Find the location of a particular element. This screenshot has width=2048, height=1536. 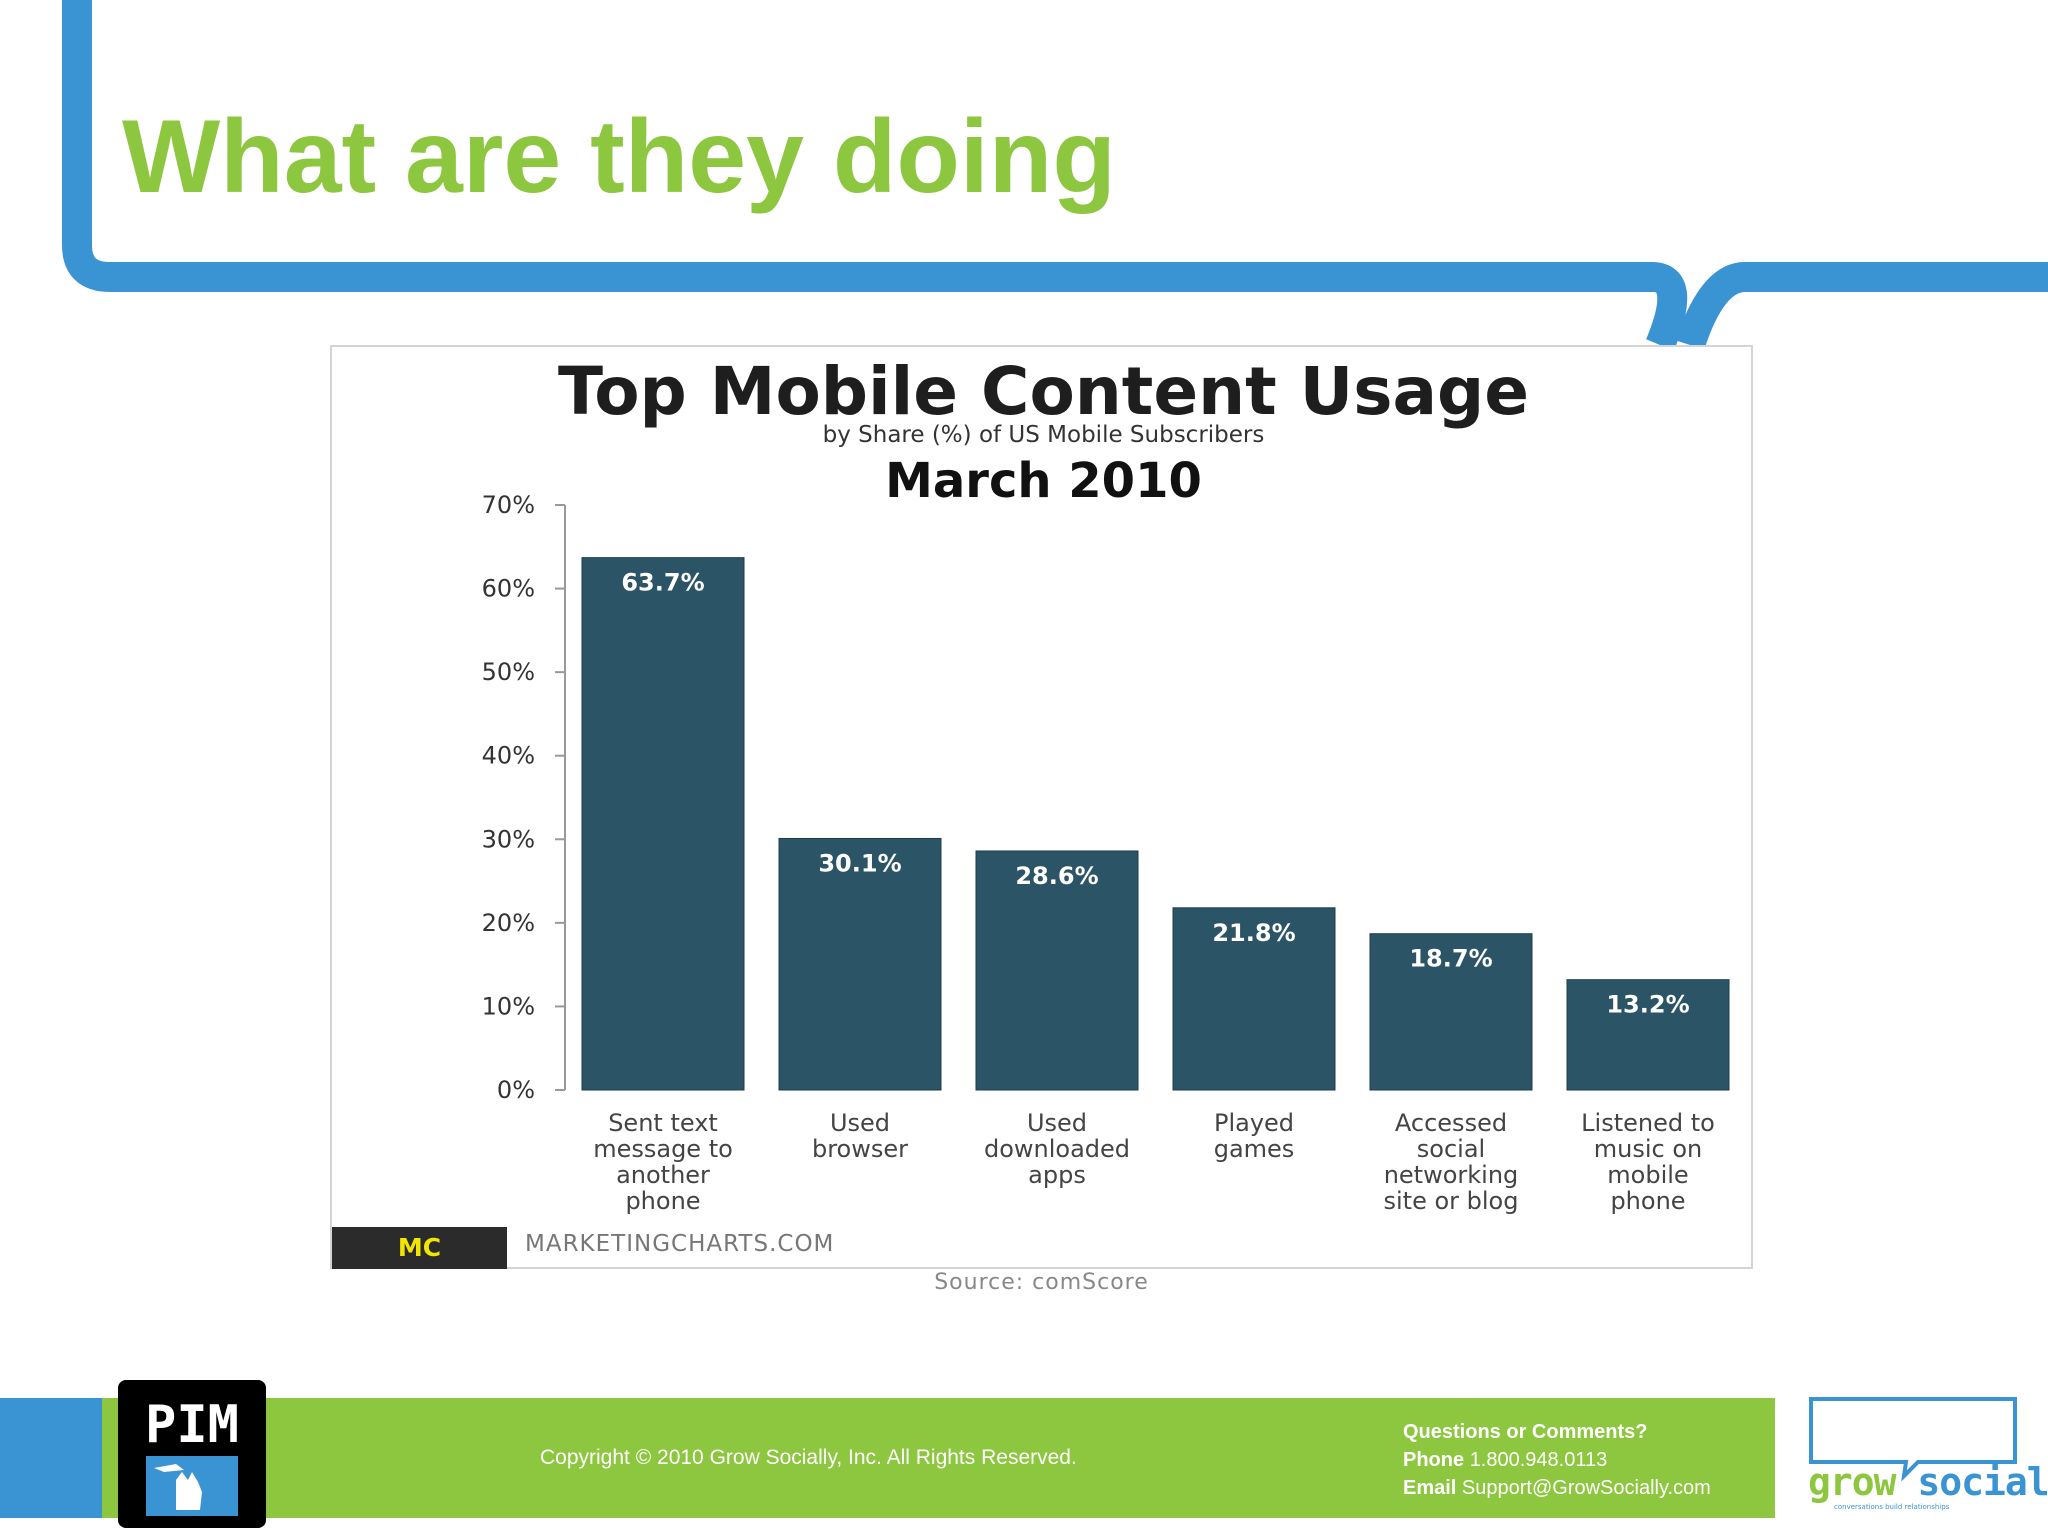

x-category-label: games is located at coordinates (1254, 1149).